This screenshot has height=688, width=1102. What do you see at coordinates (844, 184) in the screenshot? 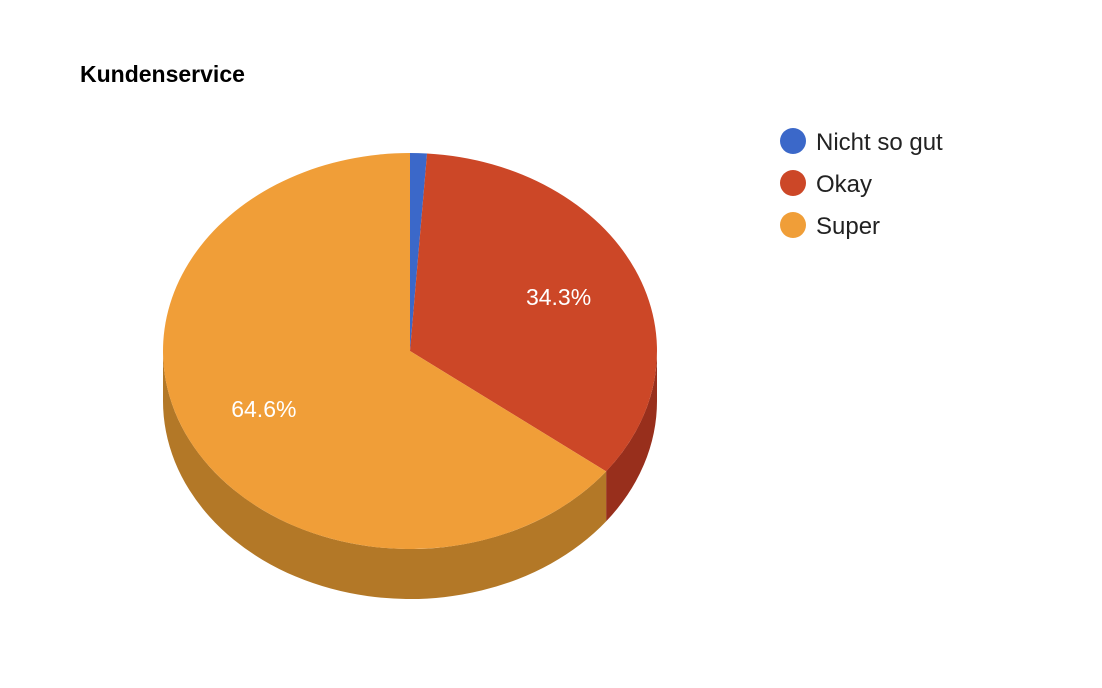
I see `legend-label-okay: Okay` at bounding box center [844, 184].